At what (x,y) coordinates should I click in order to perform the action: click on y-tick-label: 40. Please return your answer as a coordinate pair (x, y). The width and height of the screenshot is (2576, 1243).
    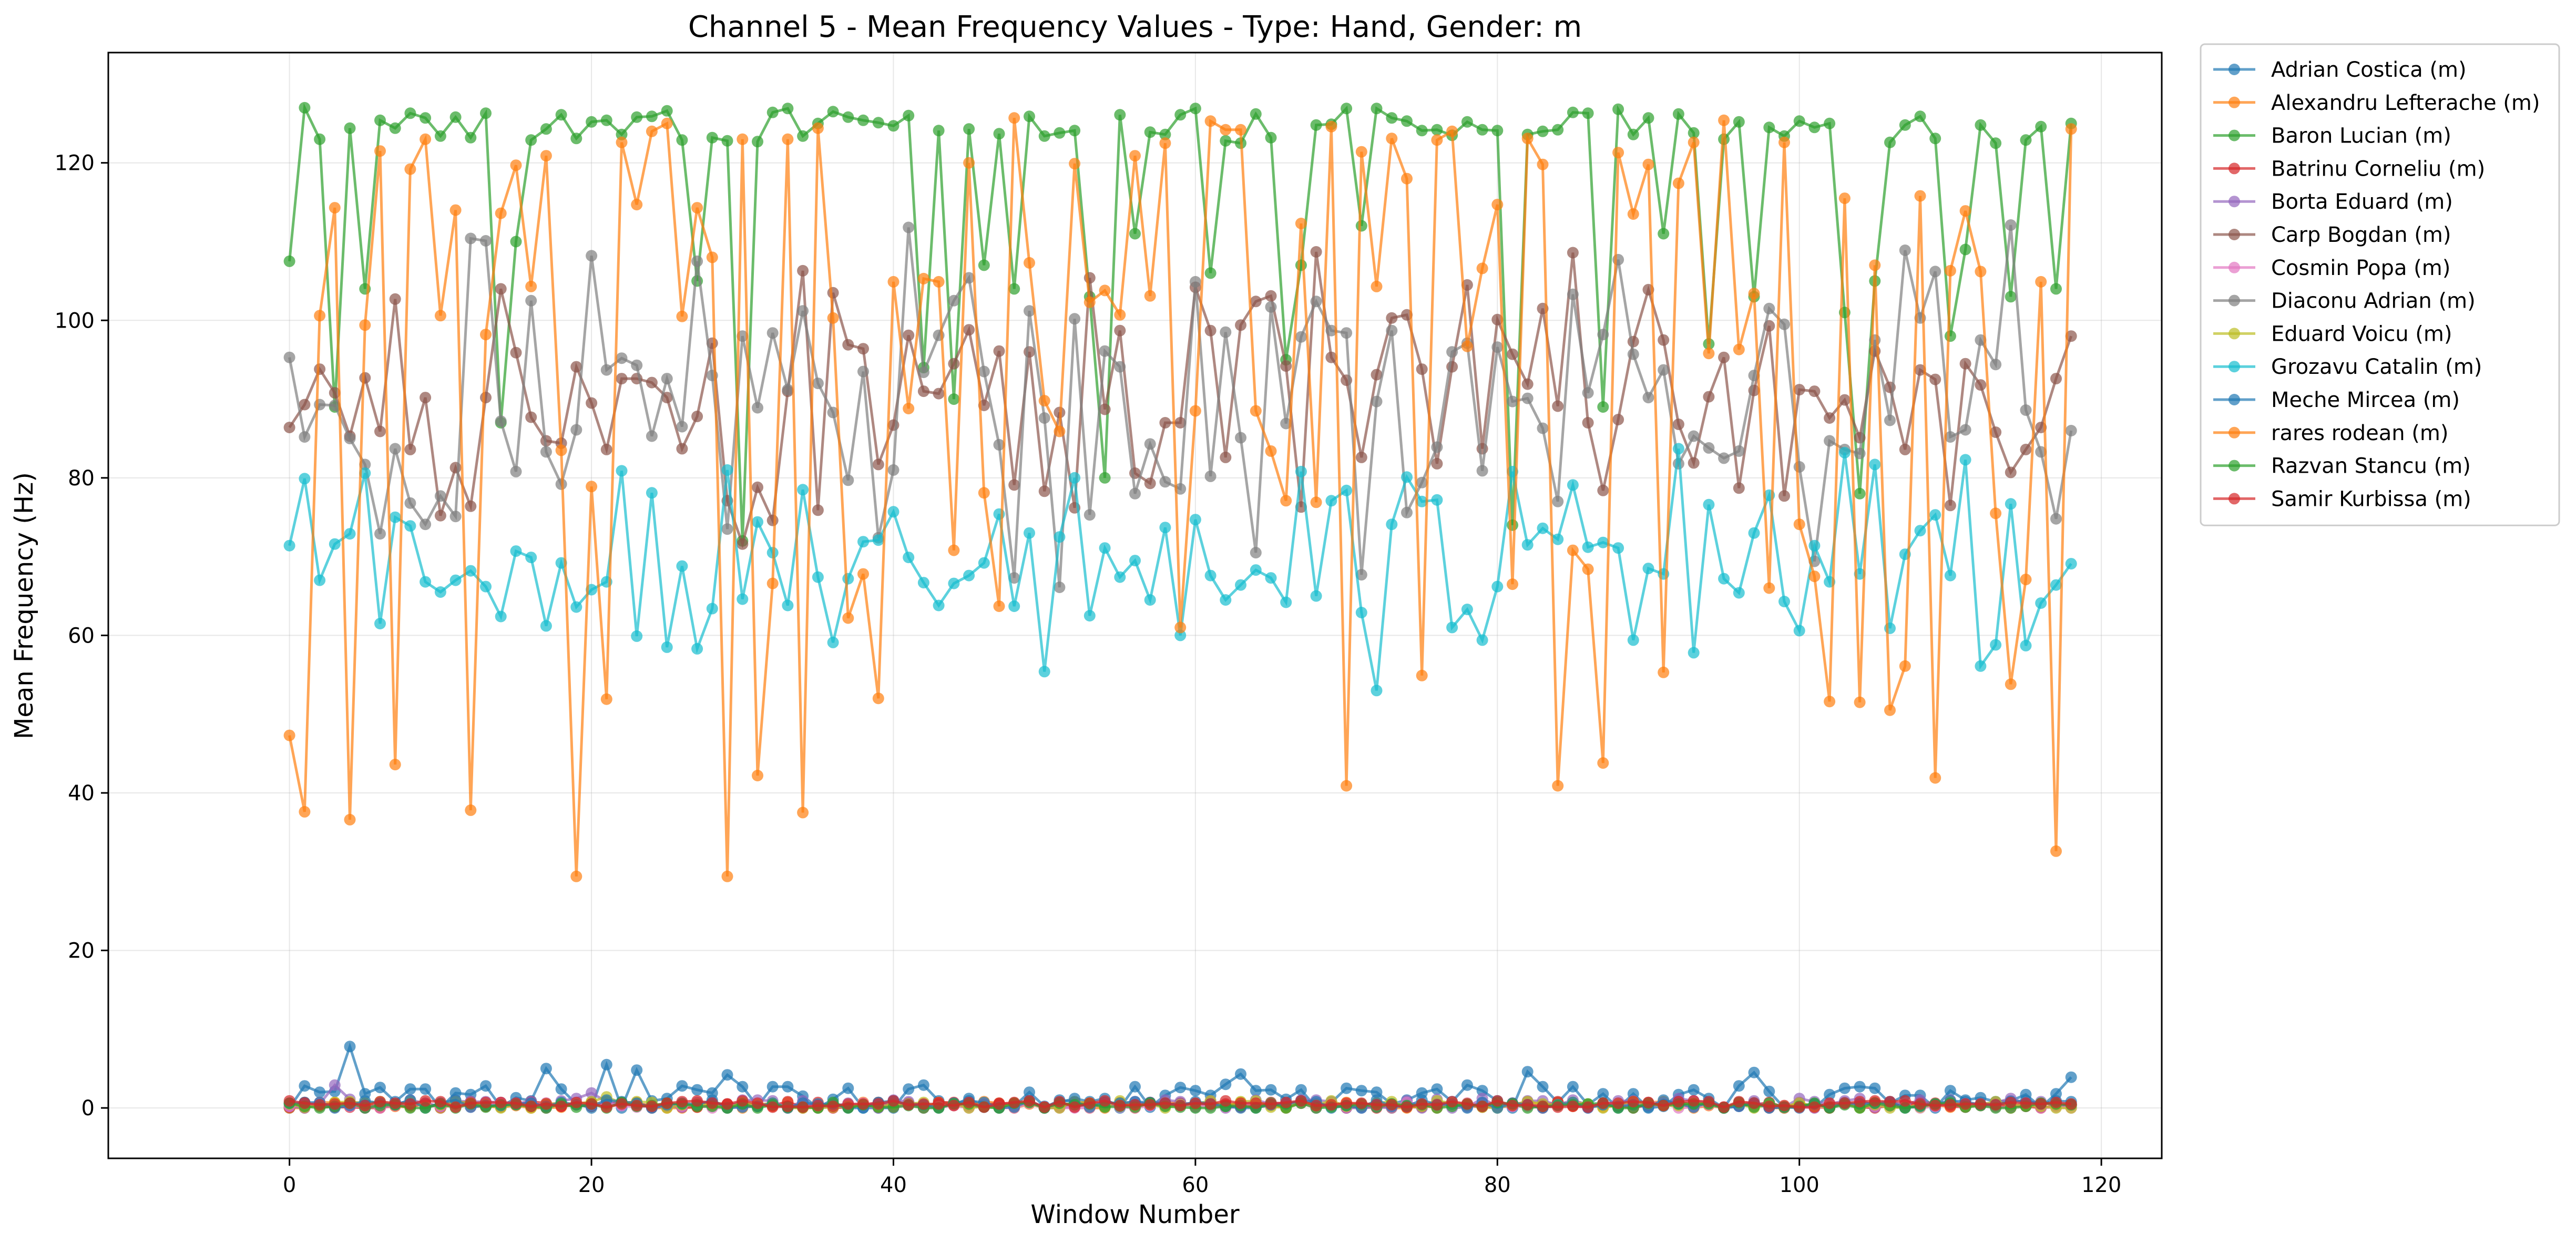
    Looking at the image, I should click on (81, 793).